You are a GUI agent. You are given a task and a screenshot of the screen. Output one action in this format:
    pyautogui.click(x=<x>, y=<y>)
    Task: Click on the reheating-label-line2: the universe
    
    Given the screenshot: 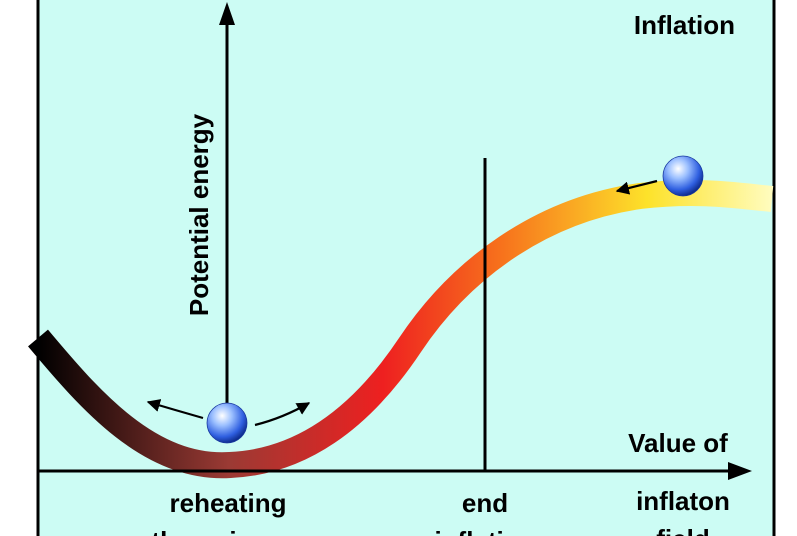 What is the action you would take?
    pyautogui.click(x=227, y=531)
    